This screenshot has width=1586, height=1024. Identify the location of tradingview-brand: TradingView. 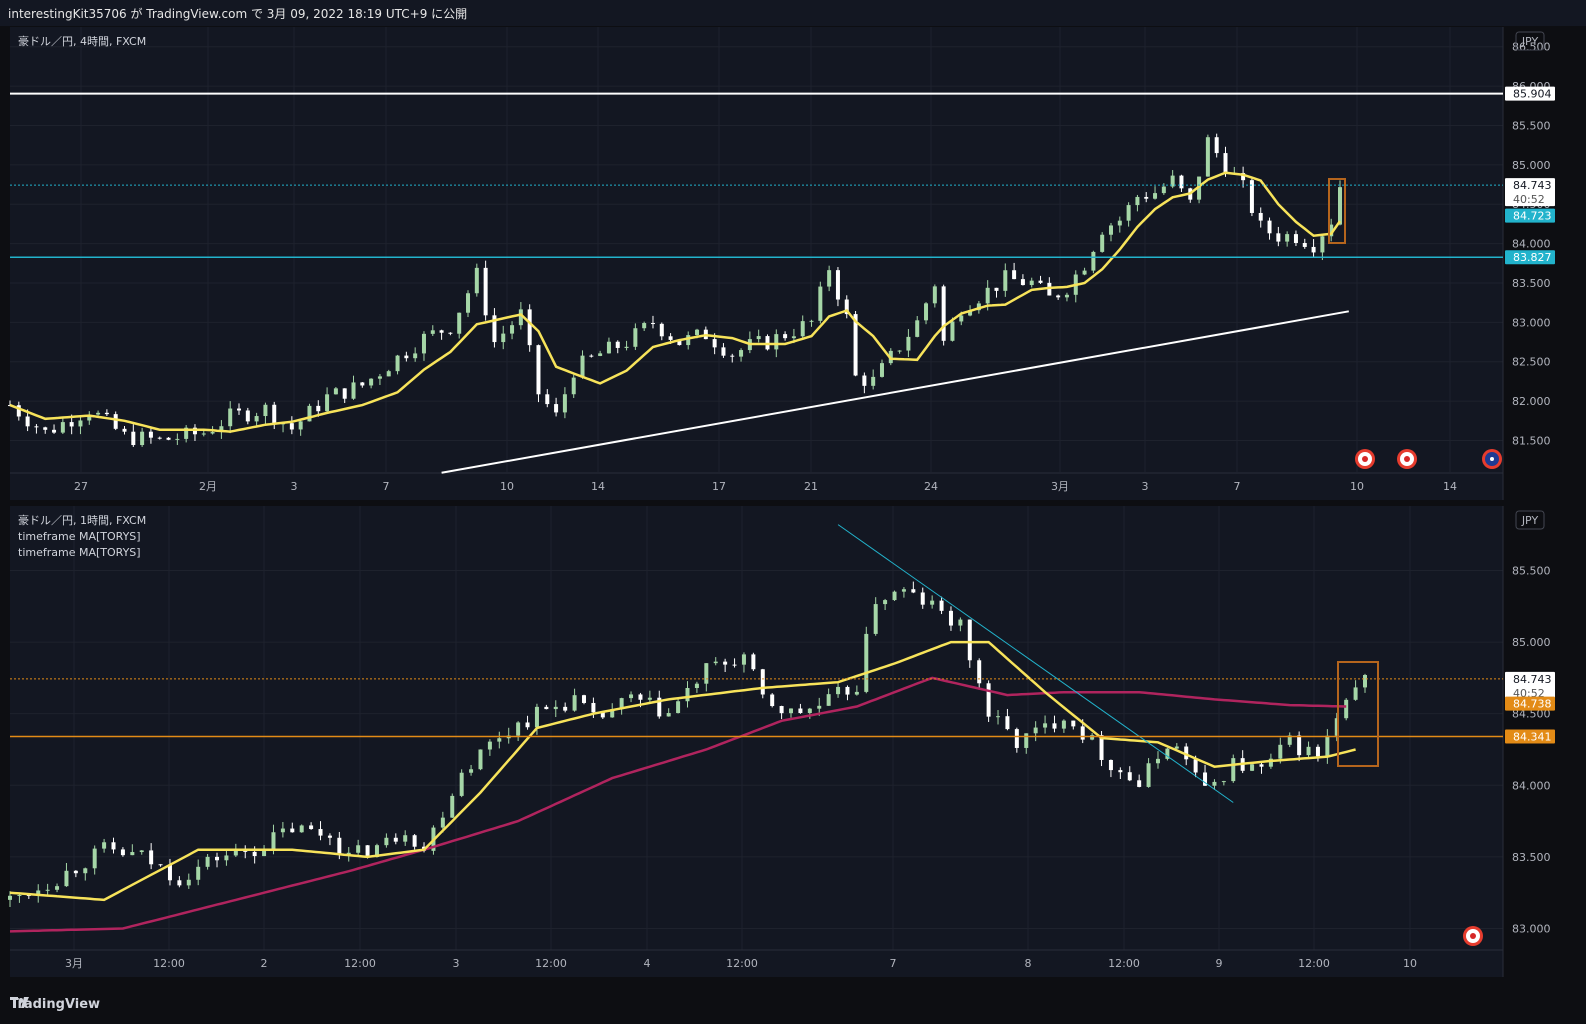
(55, 1004).